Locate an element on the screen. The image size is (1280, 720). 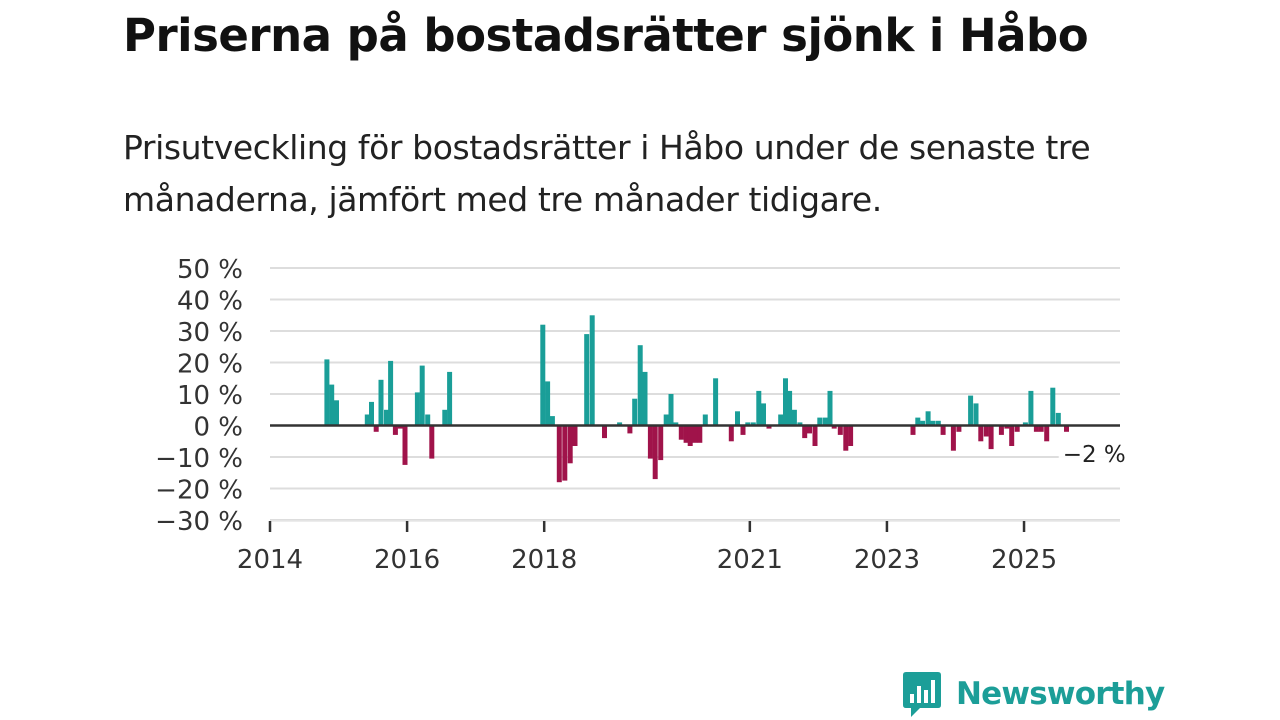
y-axis-labels: 50 %40 %30 %20 %10 %0 %−10 %−20 %−30 % is located at coordinates (199, 396).